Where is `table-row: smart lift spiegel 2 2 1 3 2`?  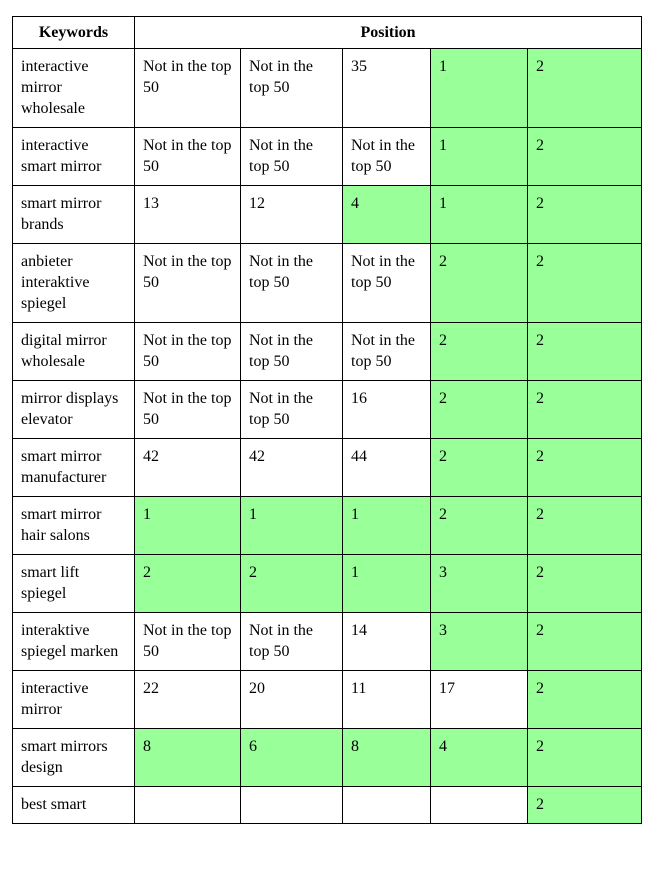 table-row: smart lift spiegel 2 2 1 3 2 is located at coordinates (327, 583).